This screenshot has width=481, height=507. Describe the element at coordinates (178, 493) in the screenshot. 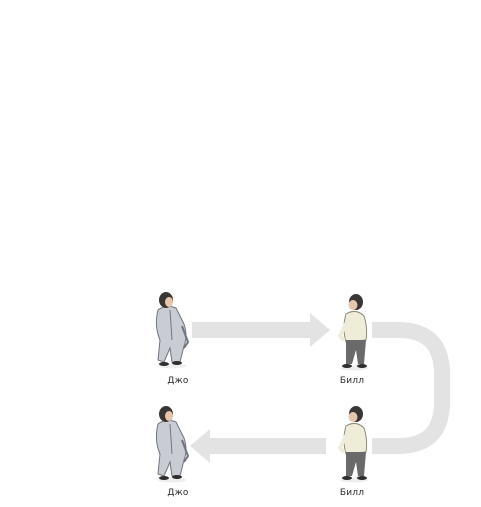

I see `joe-label-bottom: Джо` at that location.